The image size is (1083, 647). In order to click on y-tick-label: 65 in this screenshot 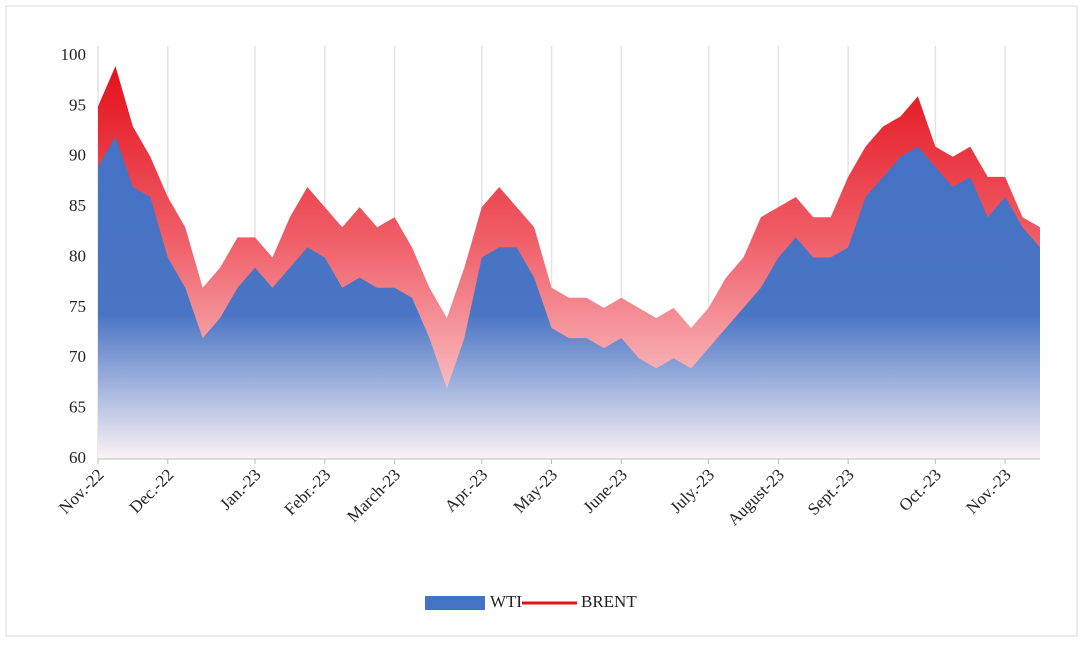, I will do `click(77, 407)`.